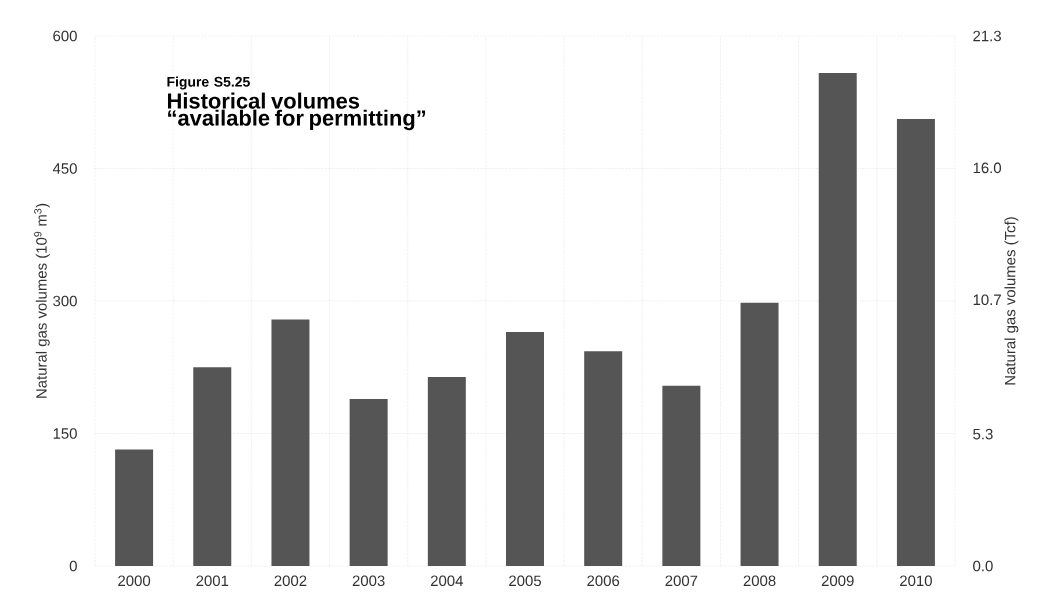  I want to click on y-axis-title: Natural gas volumes (10$^{9}$ m$^{3}$), so click(42, 300).